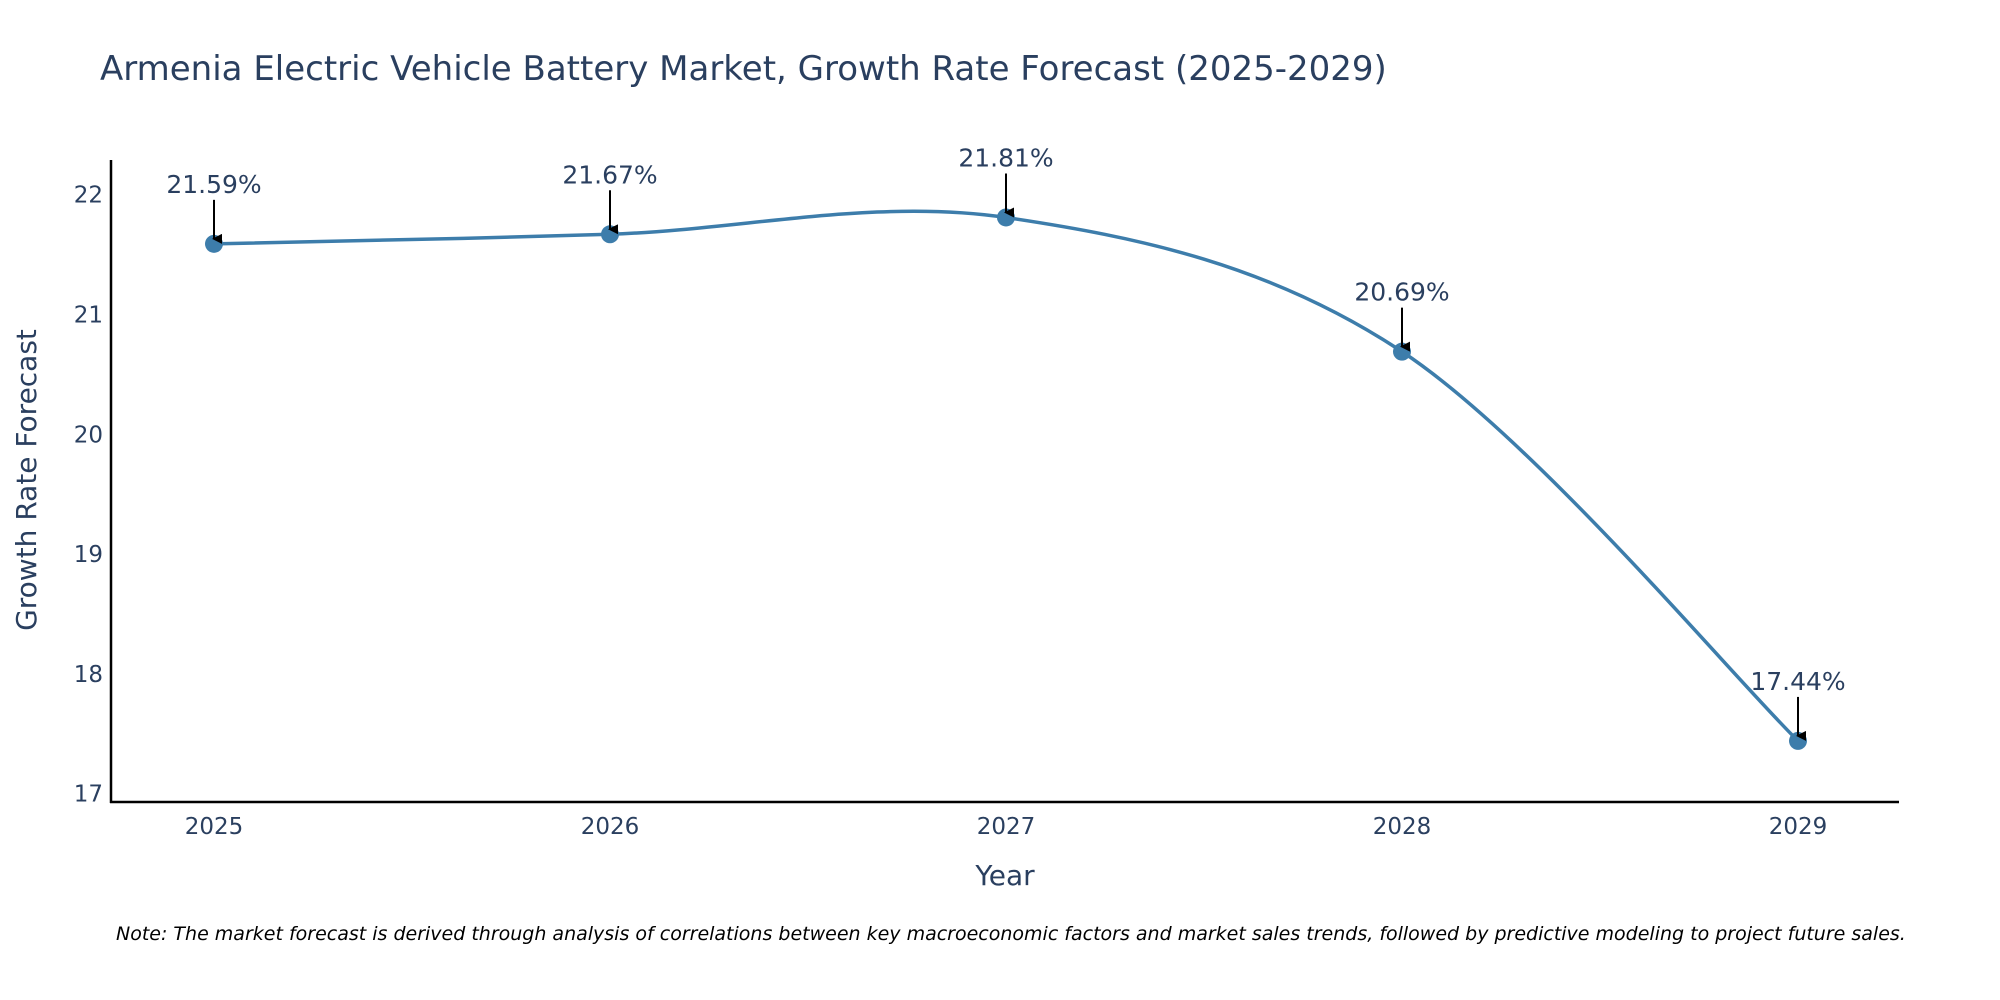 The width and height of the screenshot is (2000, 1000). Describe the element at coordinates (88, 196) in the screenshot. I see `y-tick-label: 22` at that location.